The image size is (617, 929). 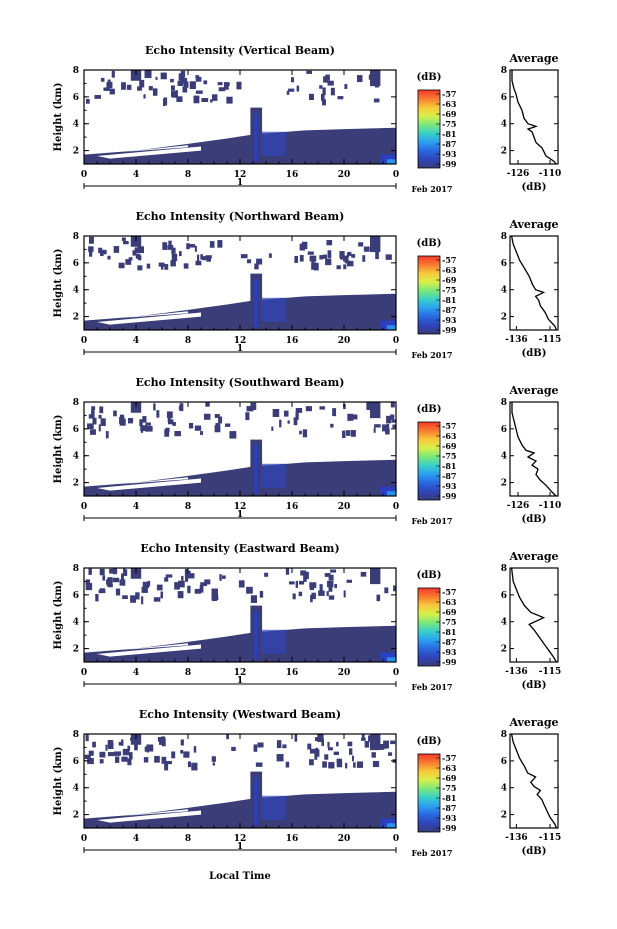 I want to click on colorbar-tick-label: -81, so click(x=449, y=134).